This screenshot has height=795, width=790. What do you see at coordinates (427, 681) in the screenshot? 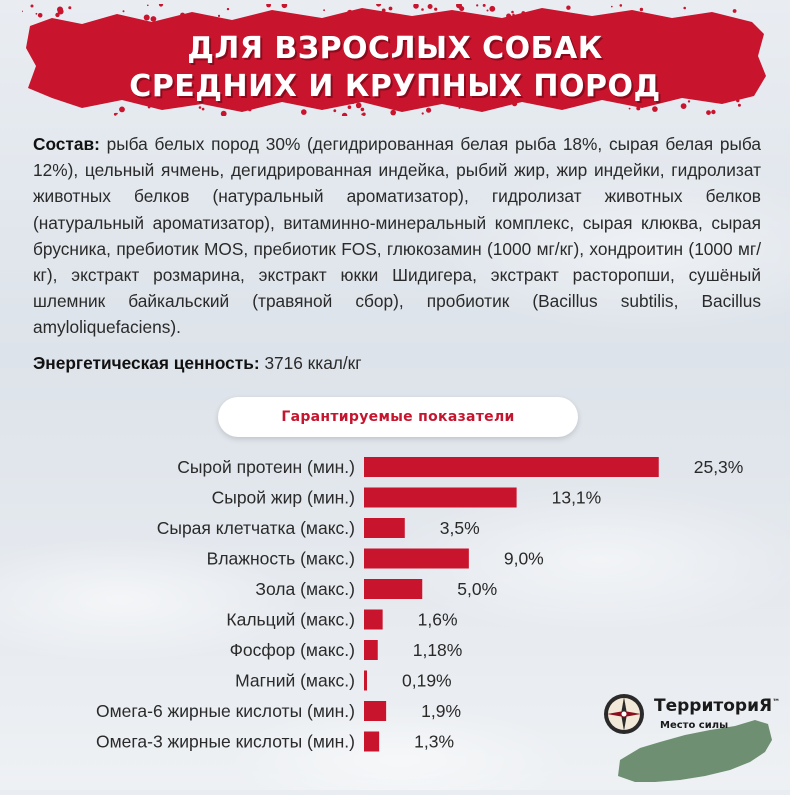
I see `value-label: 0,19%` at bounding box center [427, 681].